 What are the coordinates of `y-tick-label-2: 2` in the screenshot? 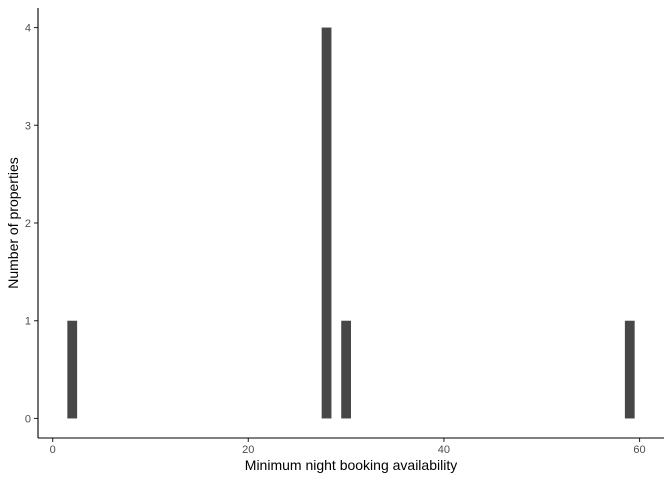 It's located at (28, 224).